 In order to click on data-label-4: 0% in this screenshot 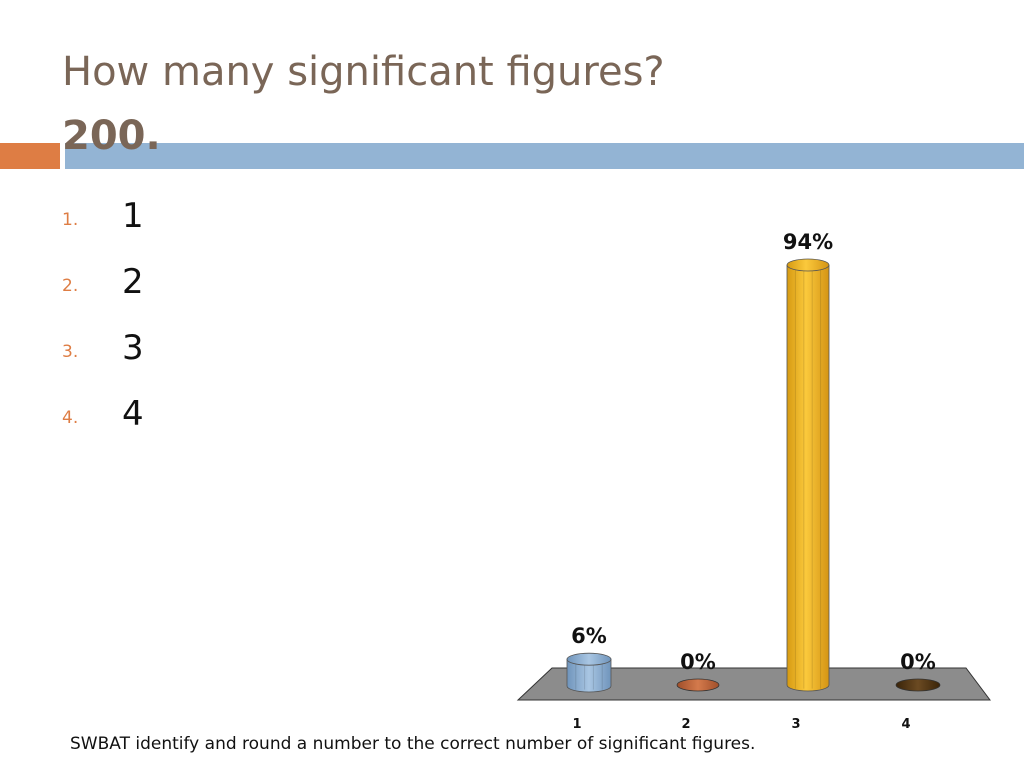, I will do `click(918, 662)`.